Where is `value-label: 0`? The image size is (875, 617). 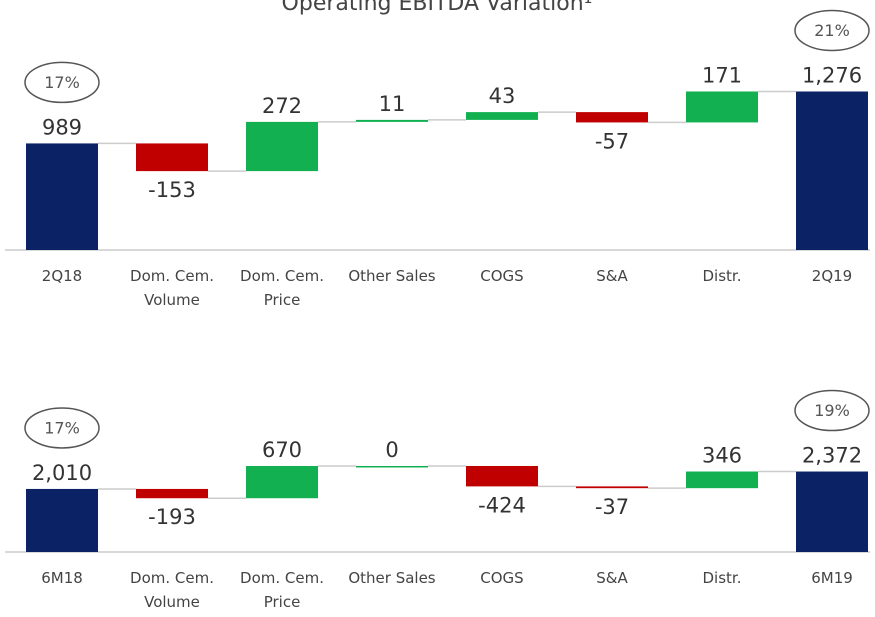 value-label: 0 is located at coordinates (391, 450).